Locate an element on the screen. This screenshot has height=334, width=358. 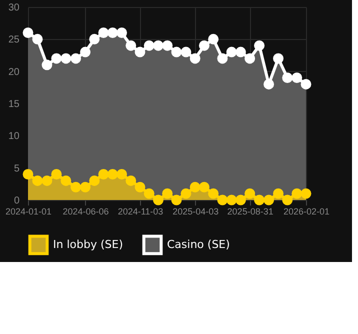
legend-label: In lobby (SE) is located at coordinates (88, 244).